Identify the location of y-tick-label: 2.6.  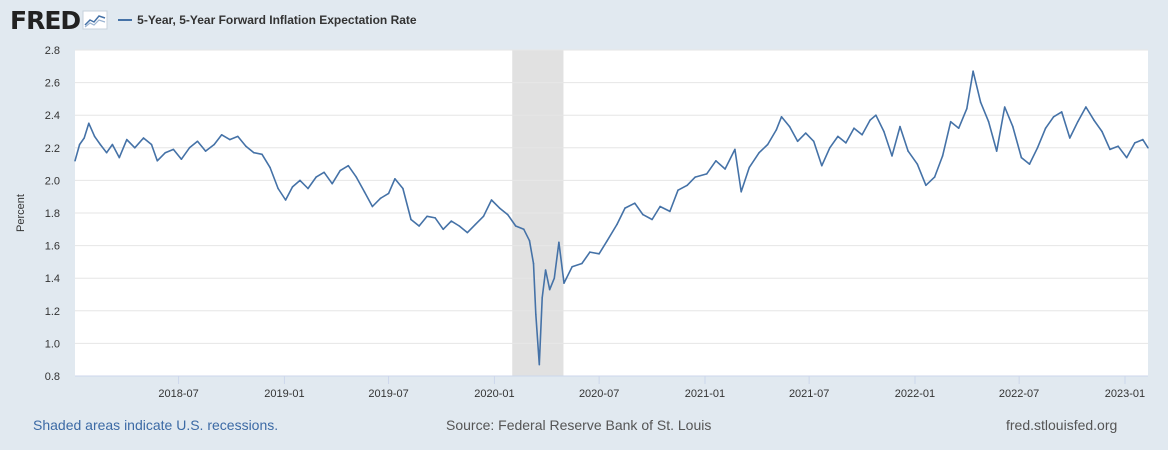
(52, 84).